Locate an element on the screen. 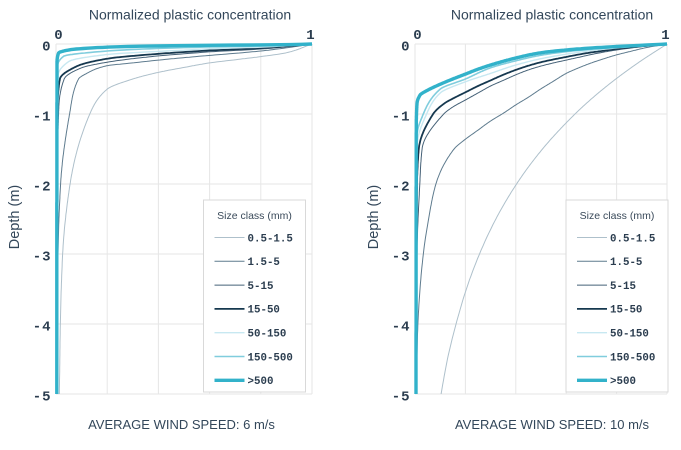 Image resolution: width=681 pixels, height=450 pixels. svg-text: AVERAGE WIND SPEED: 10 m/s is located at coordinates (552, 424).